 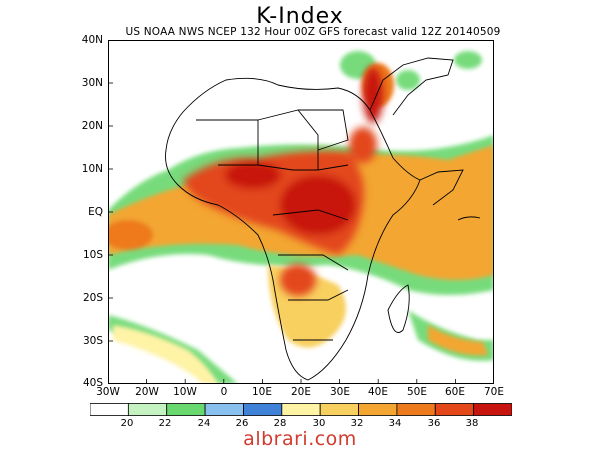 What do you see at coordinates (434, 423) in the screenshot?
I see `colorbar-label: 36` at bounding box center [434, 423].